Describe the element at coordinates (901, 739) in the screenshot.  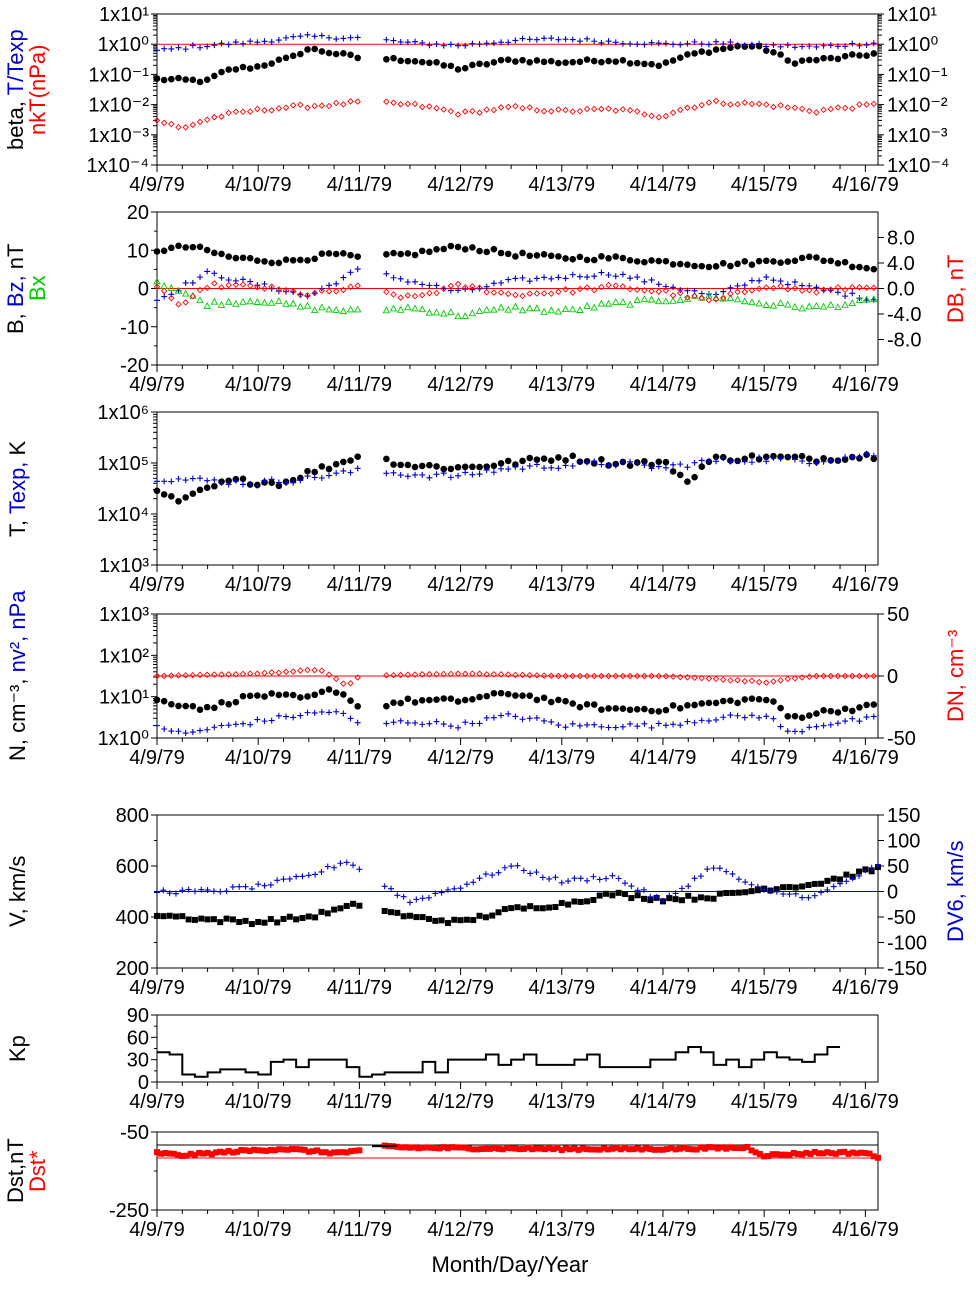
I see `y2-tick-label: -50` at that location.